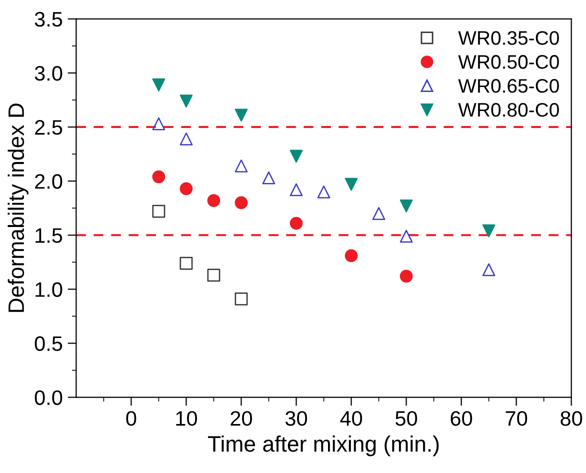 This screenshot has width=586, height=473. Describe the element at coordinates (49, 235) in the screenshot. I see `y-tick-label: 1.5` at that location.